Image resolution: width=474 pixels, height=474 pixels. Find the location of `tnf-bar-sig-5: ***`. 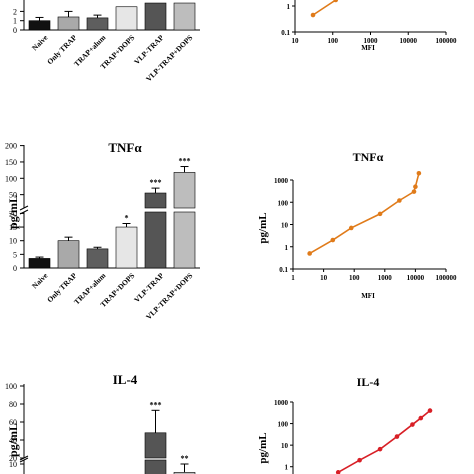

tnf-bar-sig-5: *** is located at coordinates (185, 161).